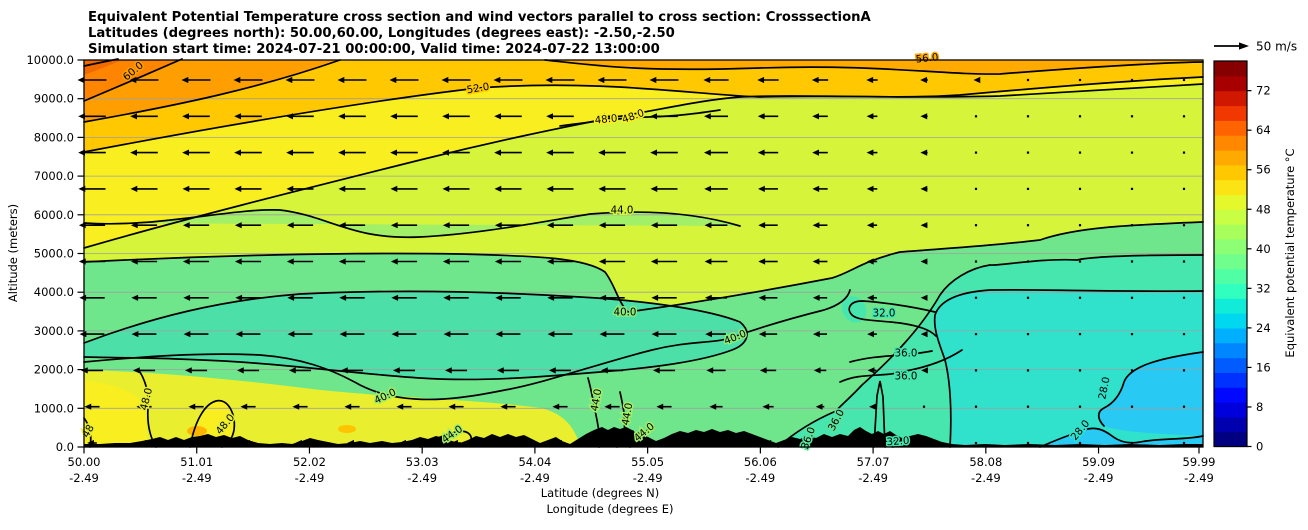 The image size is (1308, 530). I want to click on colorbar, so click(1230, 254).